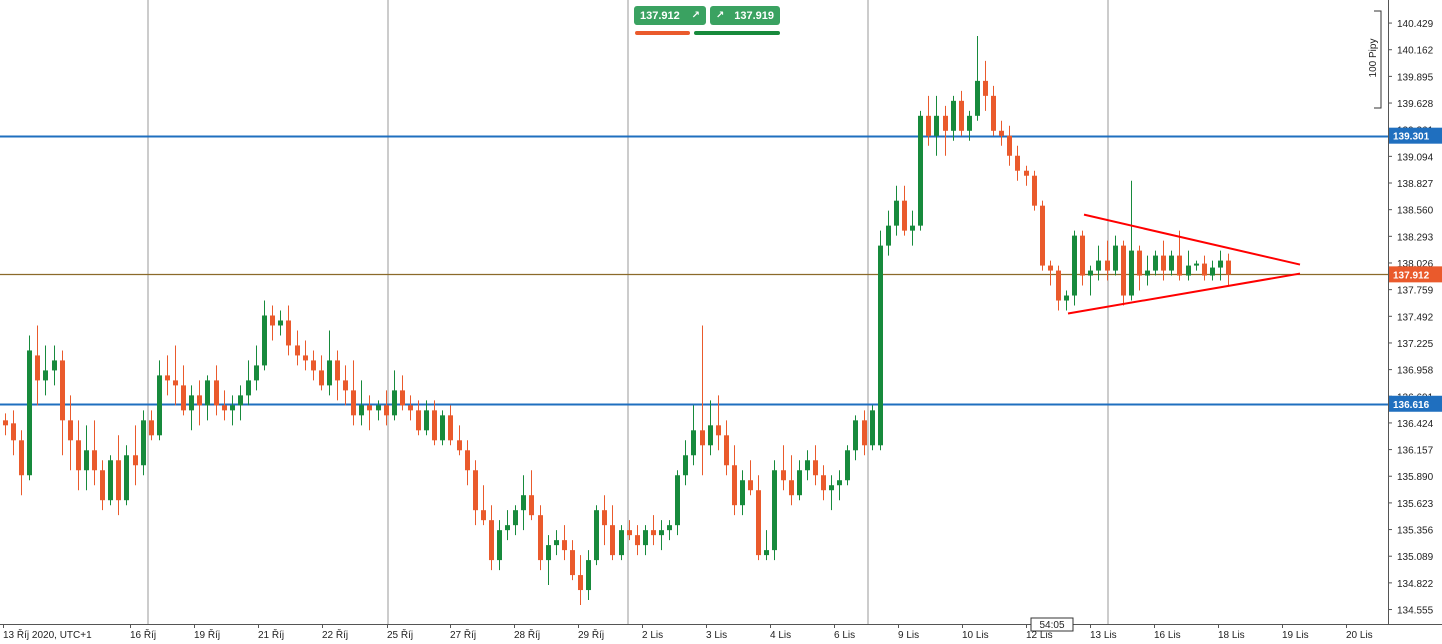  I want to click on triangle-pattern, so click(1184, 264).